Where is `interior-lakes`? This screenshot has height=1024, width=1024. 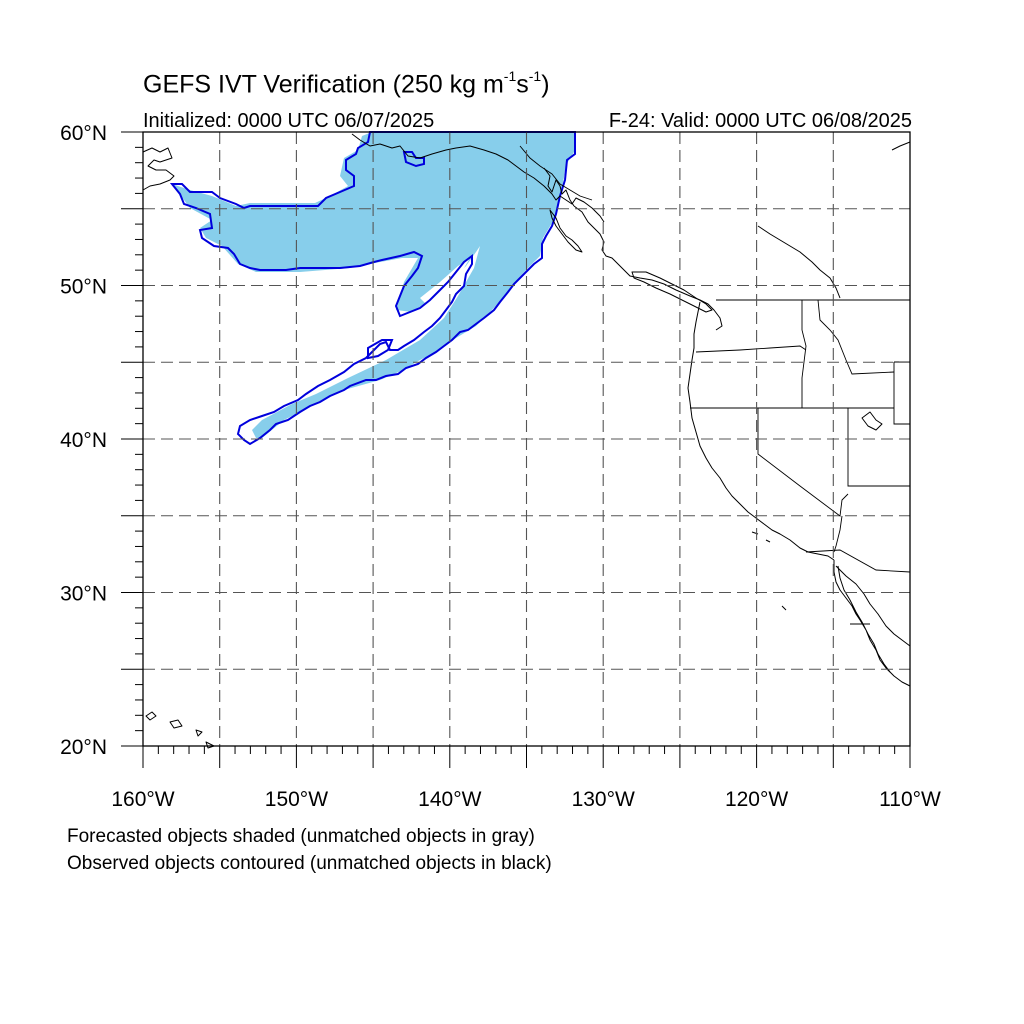
interior-lakes is located at coordinates (834, 220).